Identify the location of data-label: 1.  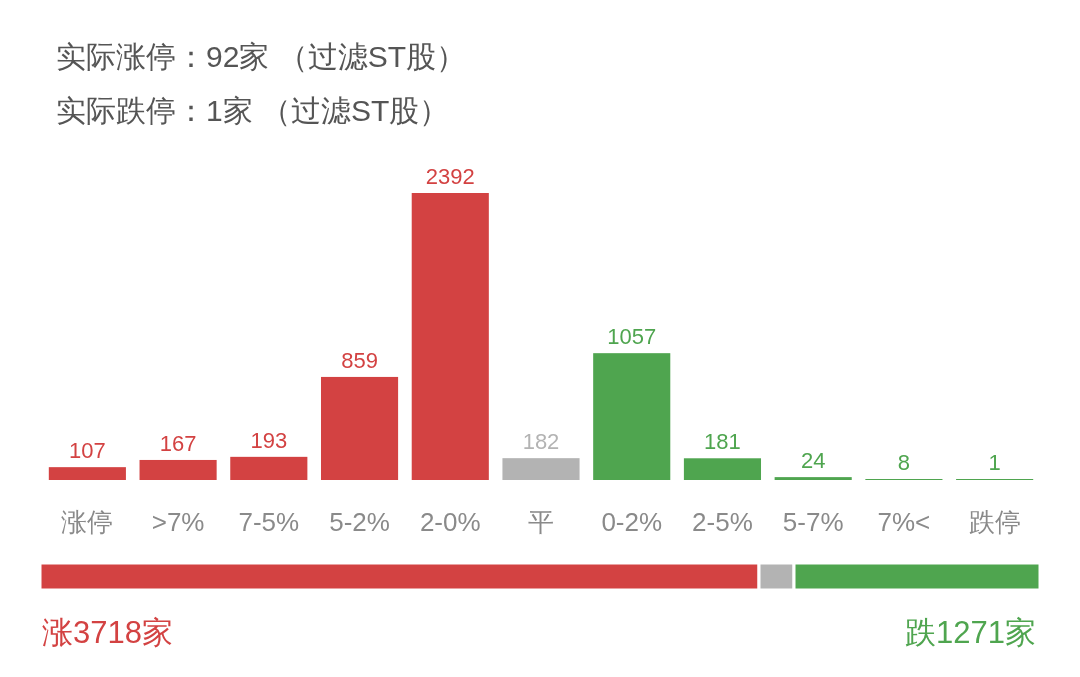
(994, 462).